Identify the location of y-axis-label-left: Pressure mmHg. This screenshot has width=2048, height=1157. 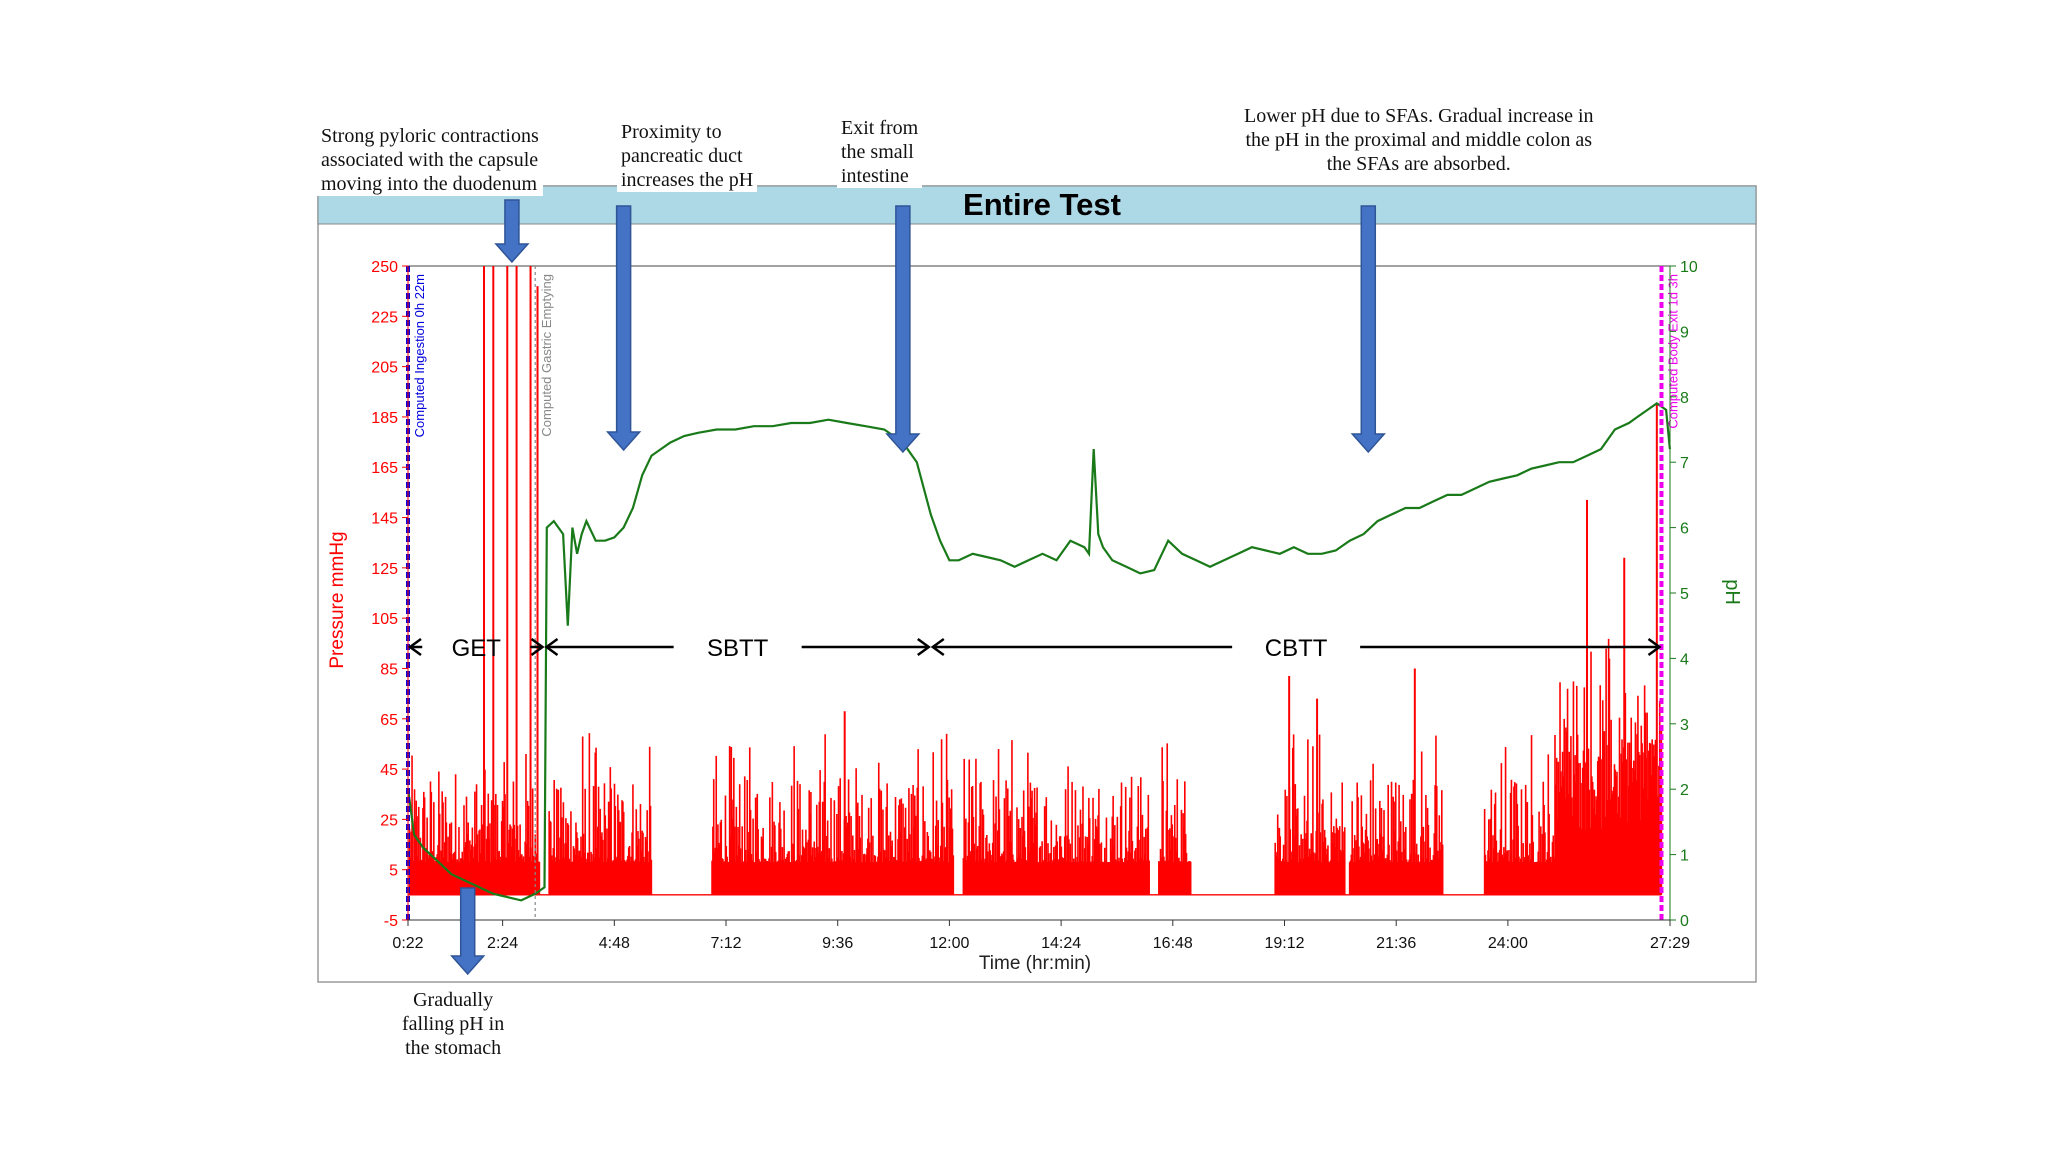
(337, 599).